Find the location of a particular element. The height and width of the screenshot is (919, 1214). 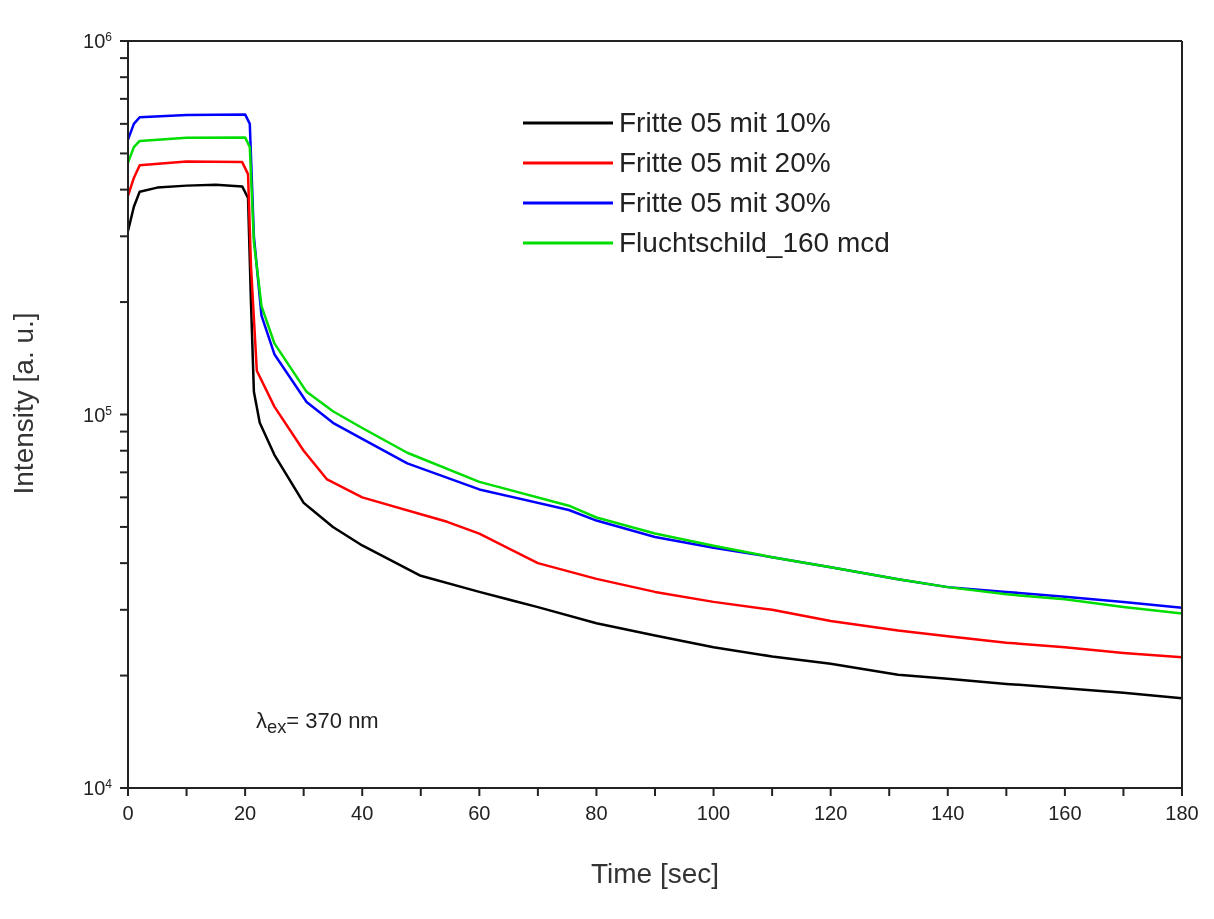

y-tick-label: 10$^{4}$ is located at coordinates (98, 788).